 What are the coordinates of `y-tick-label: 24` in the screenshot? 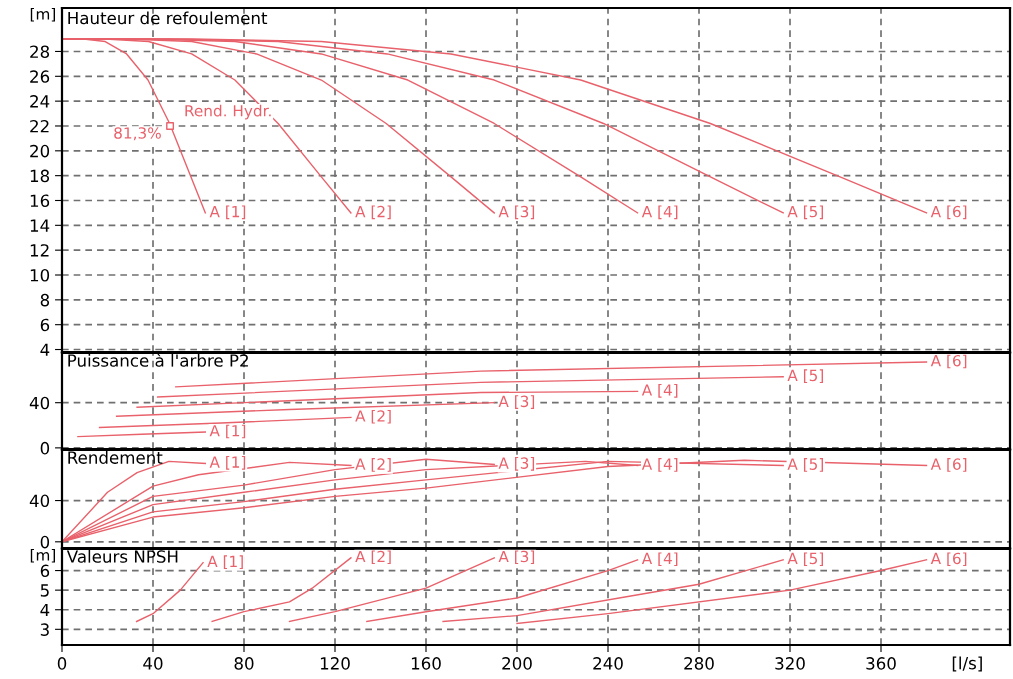 It's located at (40, 101).